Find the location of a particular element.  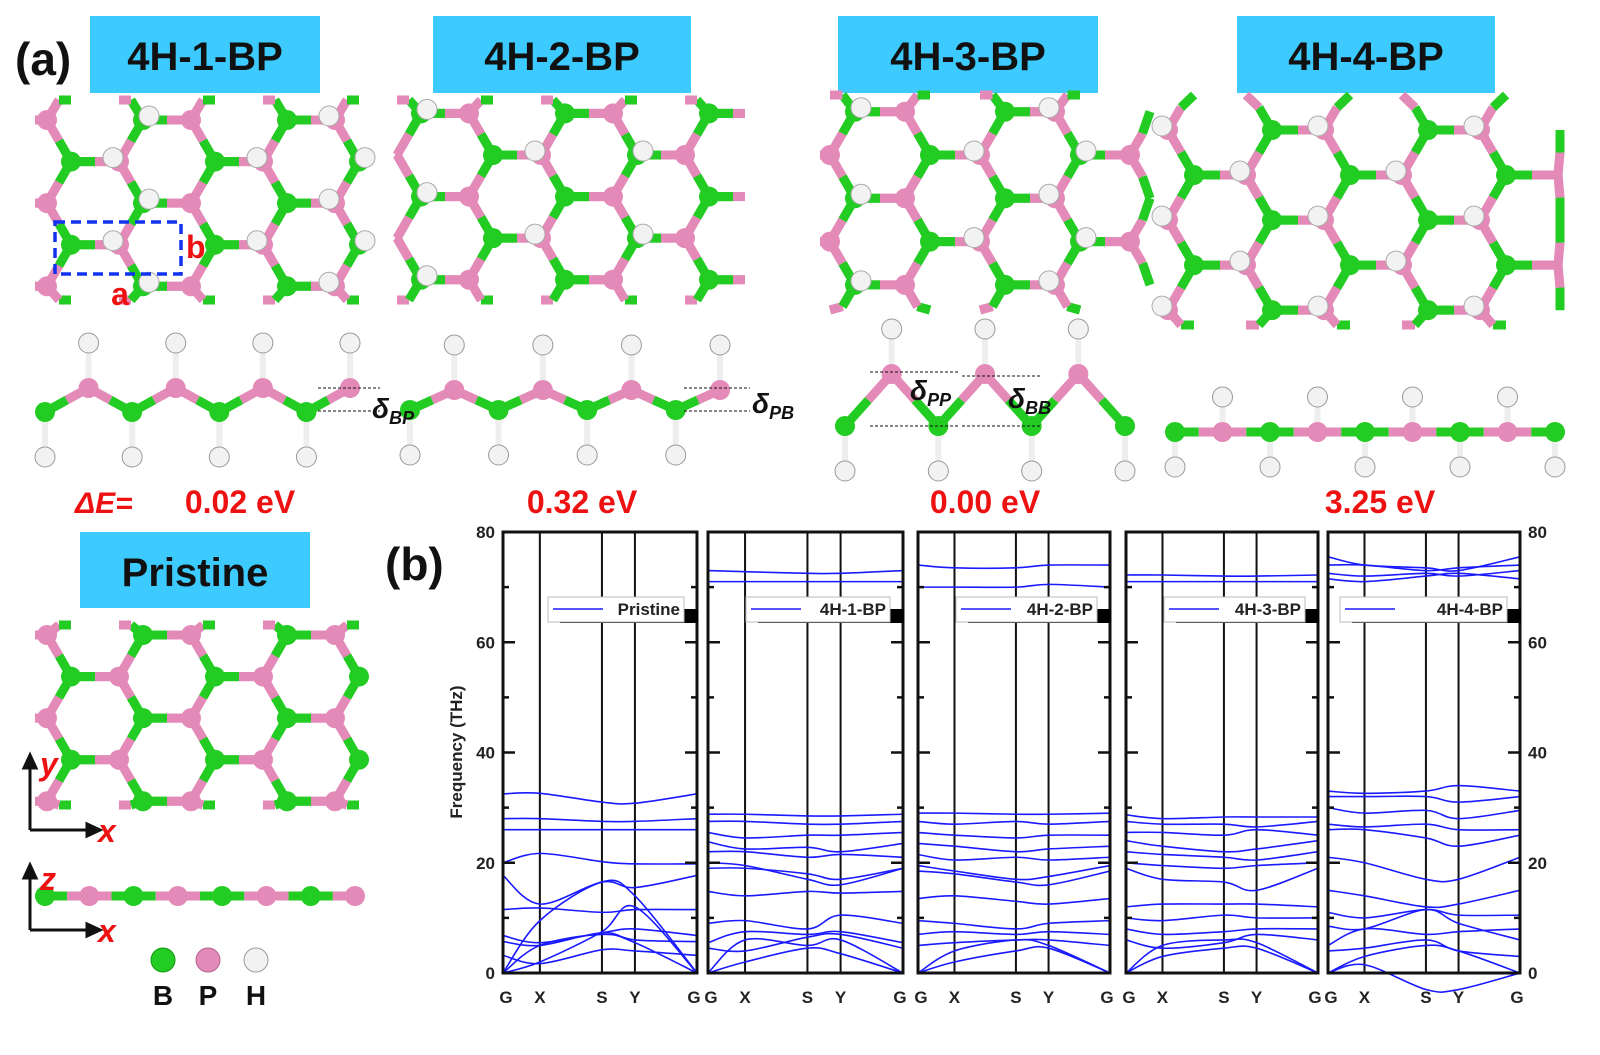

structure-title-pristine: Pristine is located at coordinates (195, 573).